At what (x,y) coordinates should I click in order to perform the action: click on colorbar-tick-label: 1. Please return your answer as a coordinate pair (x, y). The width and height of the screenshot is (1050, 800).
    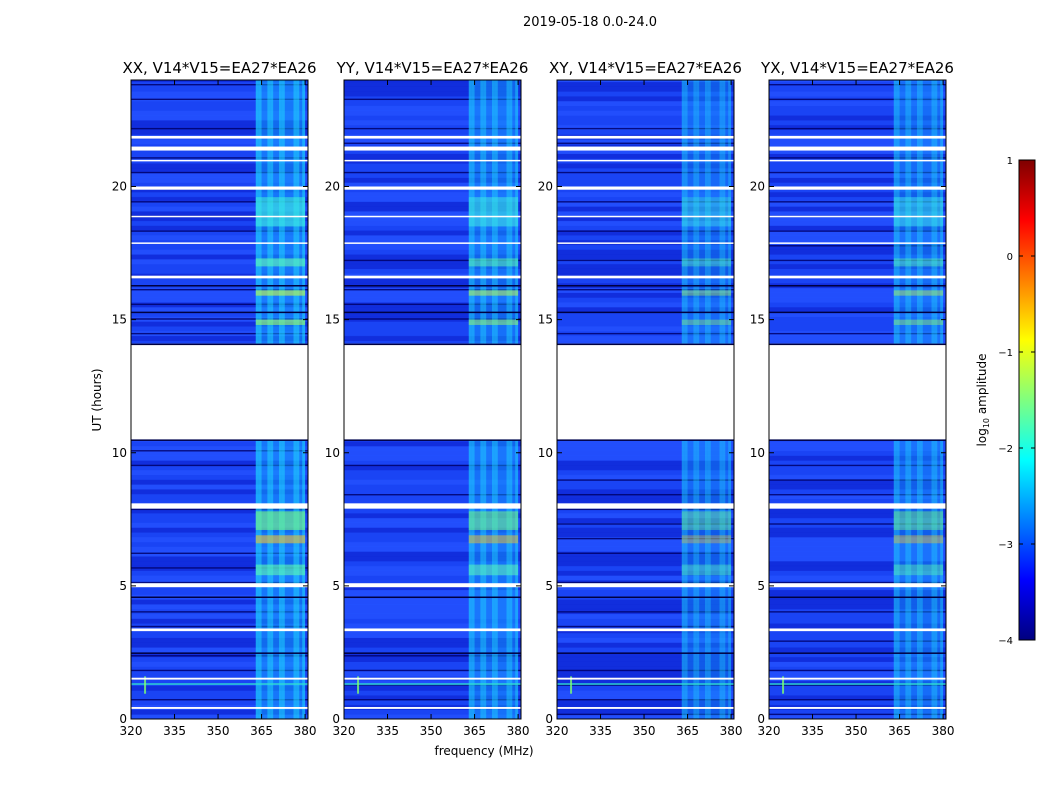
    Looking at the image, I should click on (1010, 161).